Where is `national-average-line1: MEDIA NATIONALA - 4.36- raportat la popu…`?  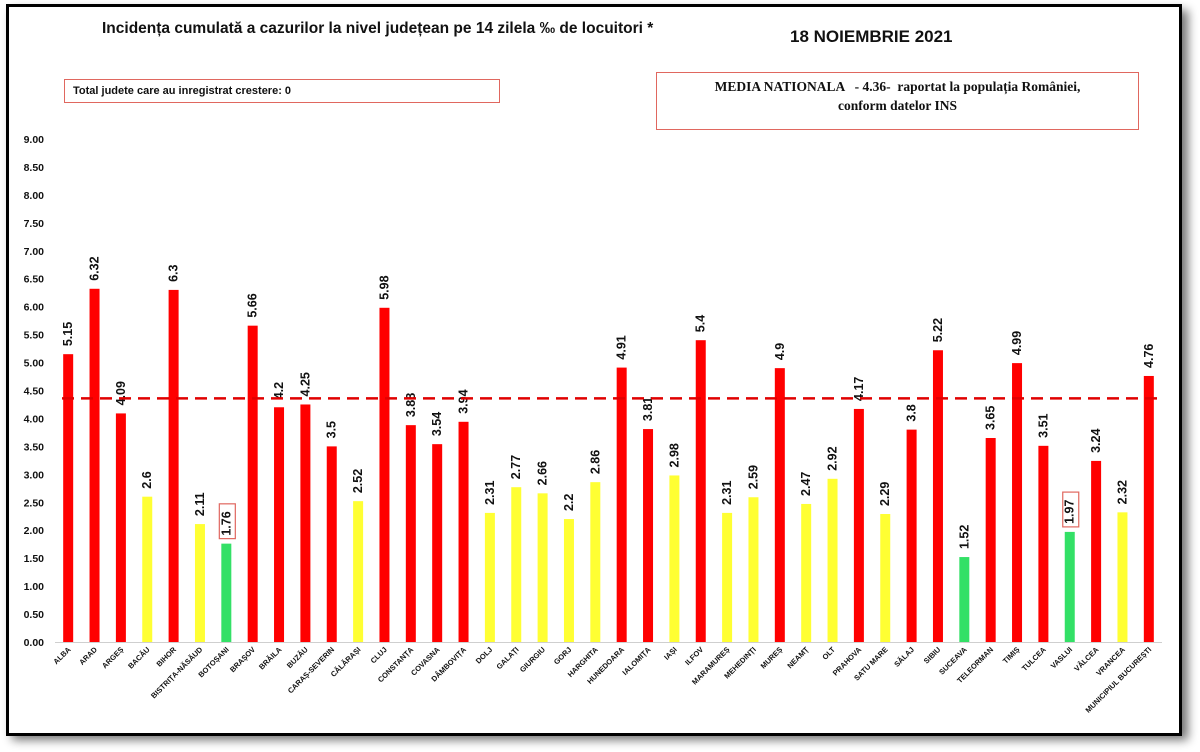
national-average-line1: MEDIA NATIONALA - 4.36- raportat la popu… is located at coordinates (897, 86).